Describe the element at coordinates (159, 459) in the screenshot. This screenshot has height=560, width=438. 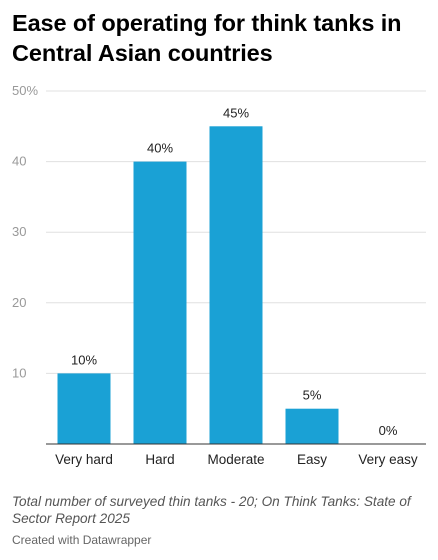
I see `x-tick-label: Hard` at that location.